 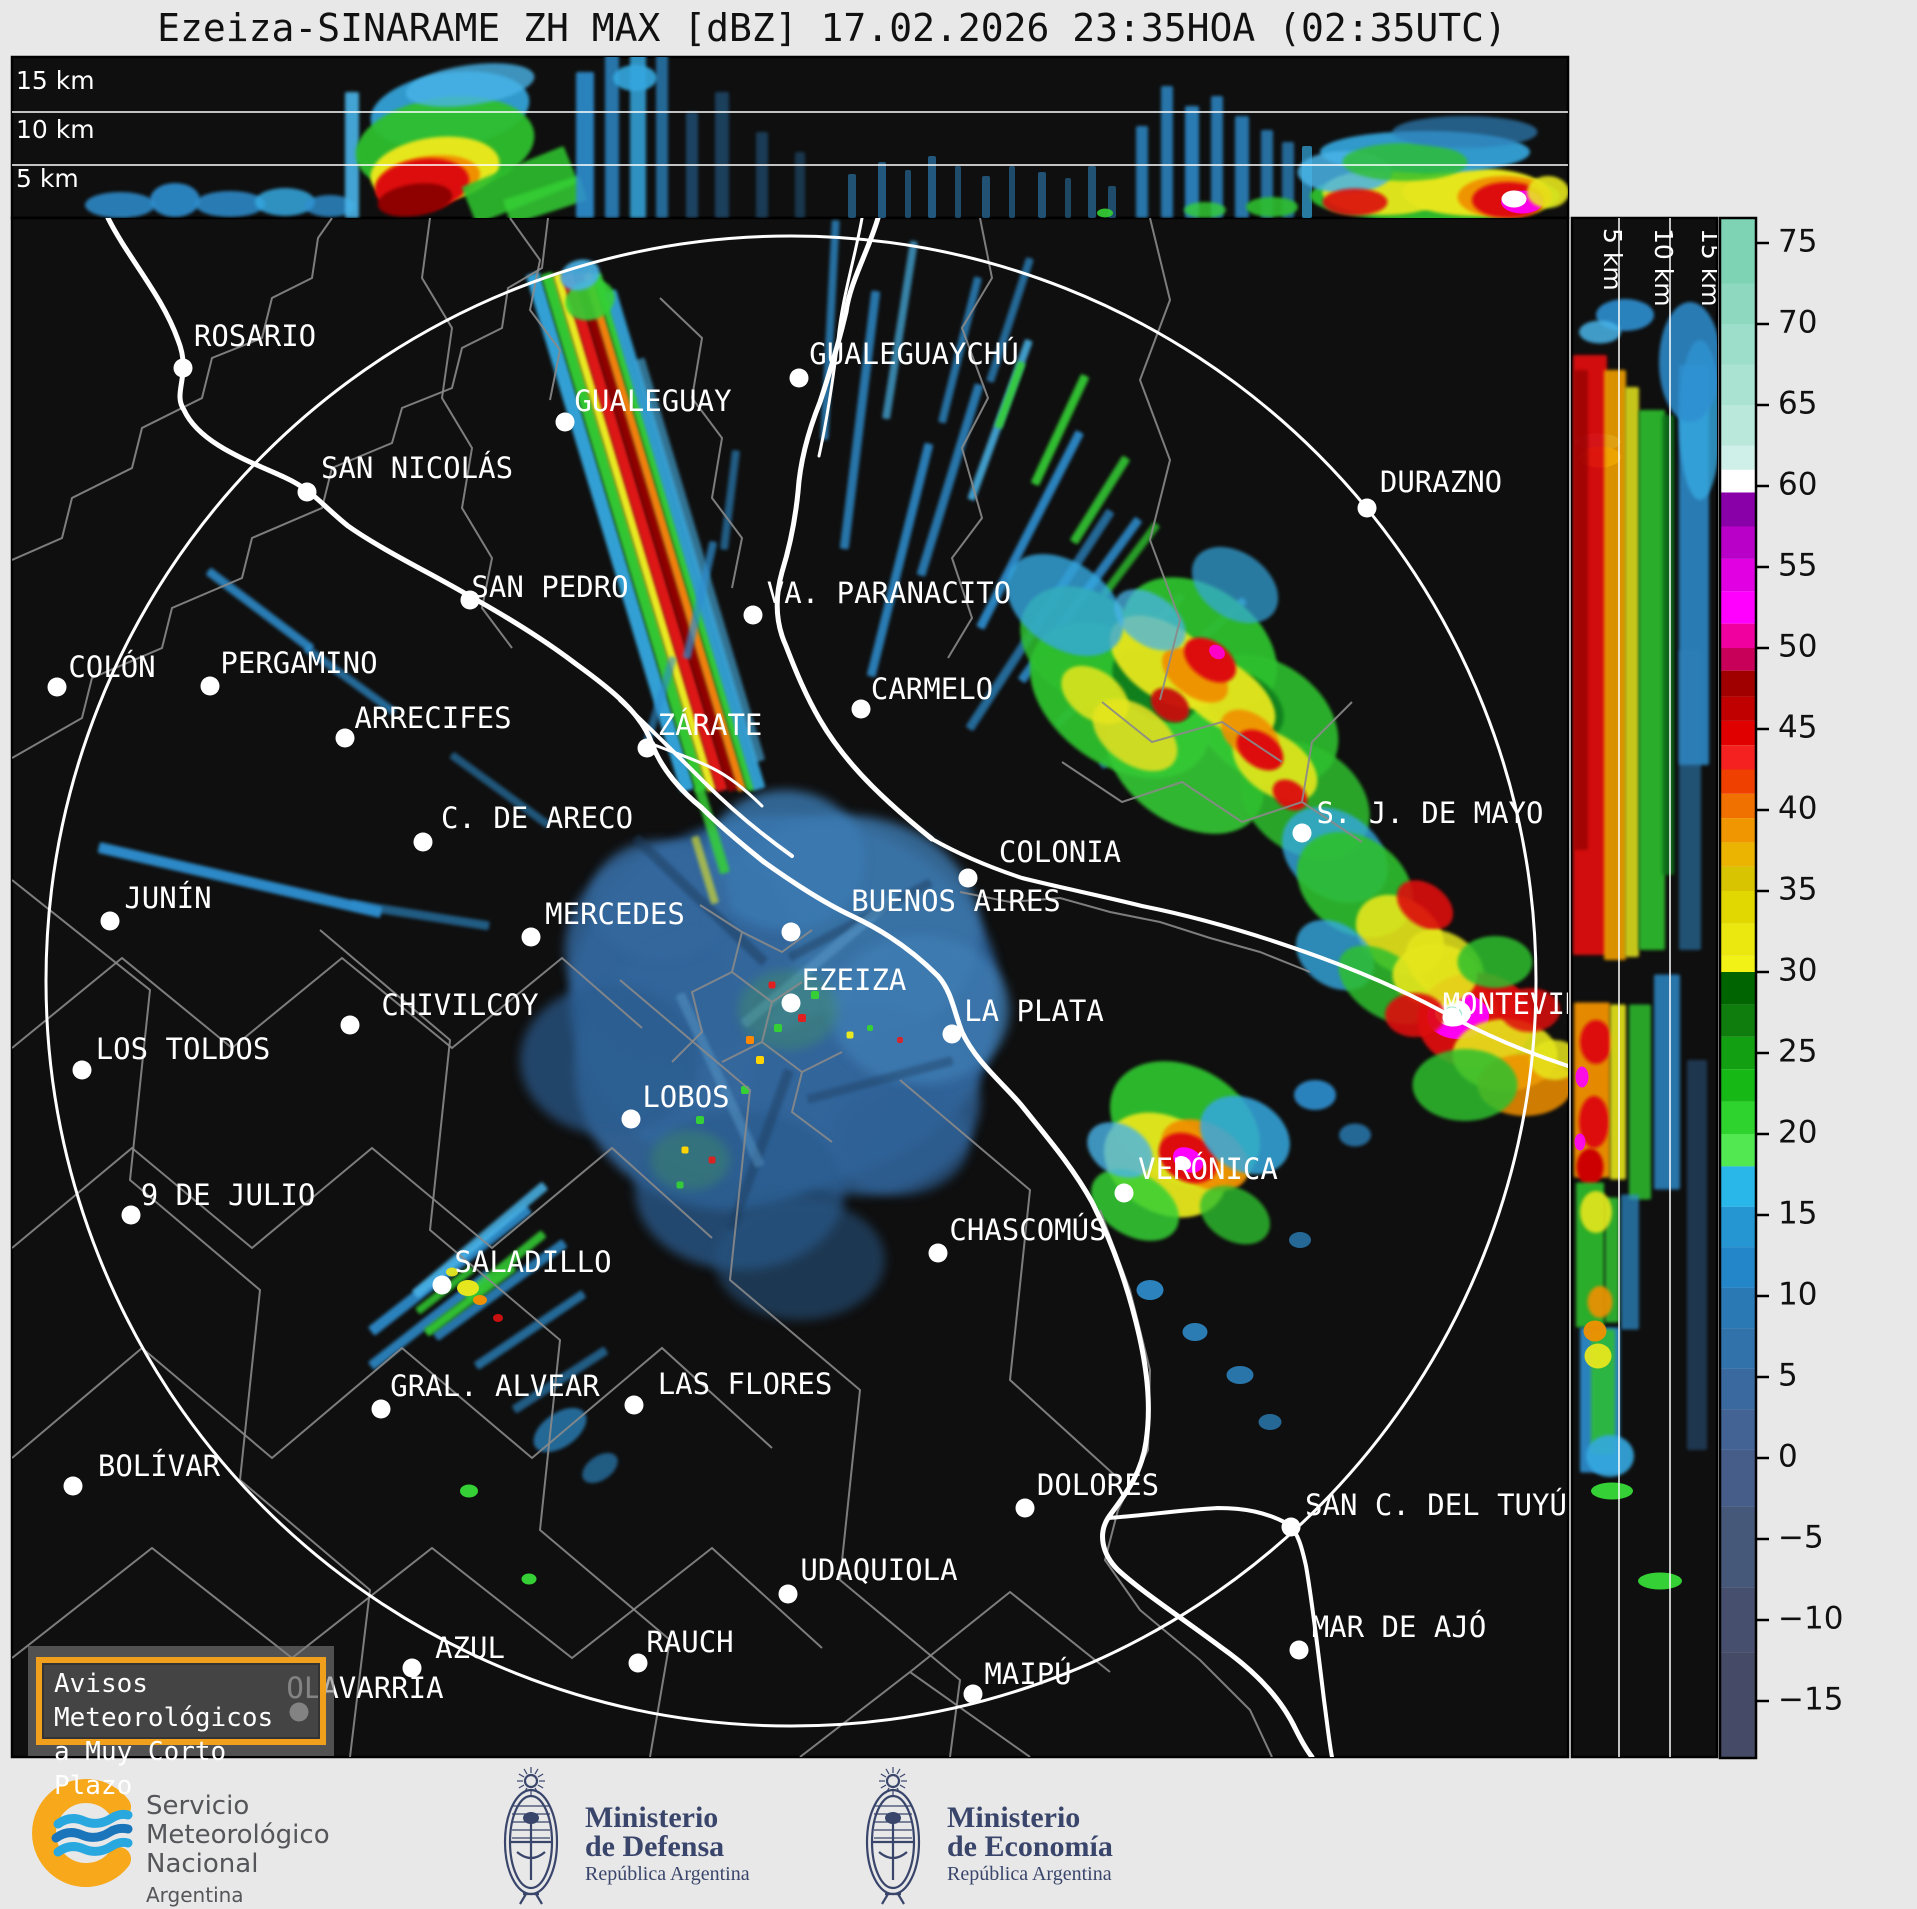 I want to click on city-jun-n: JUNÍN, so click(x=156, y=906).